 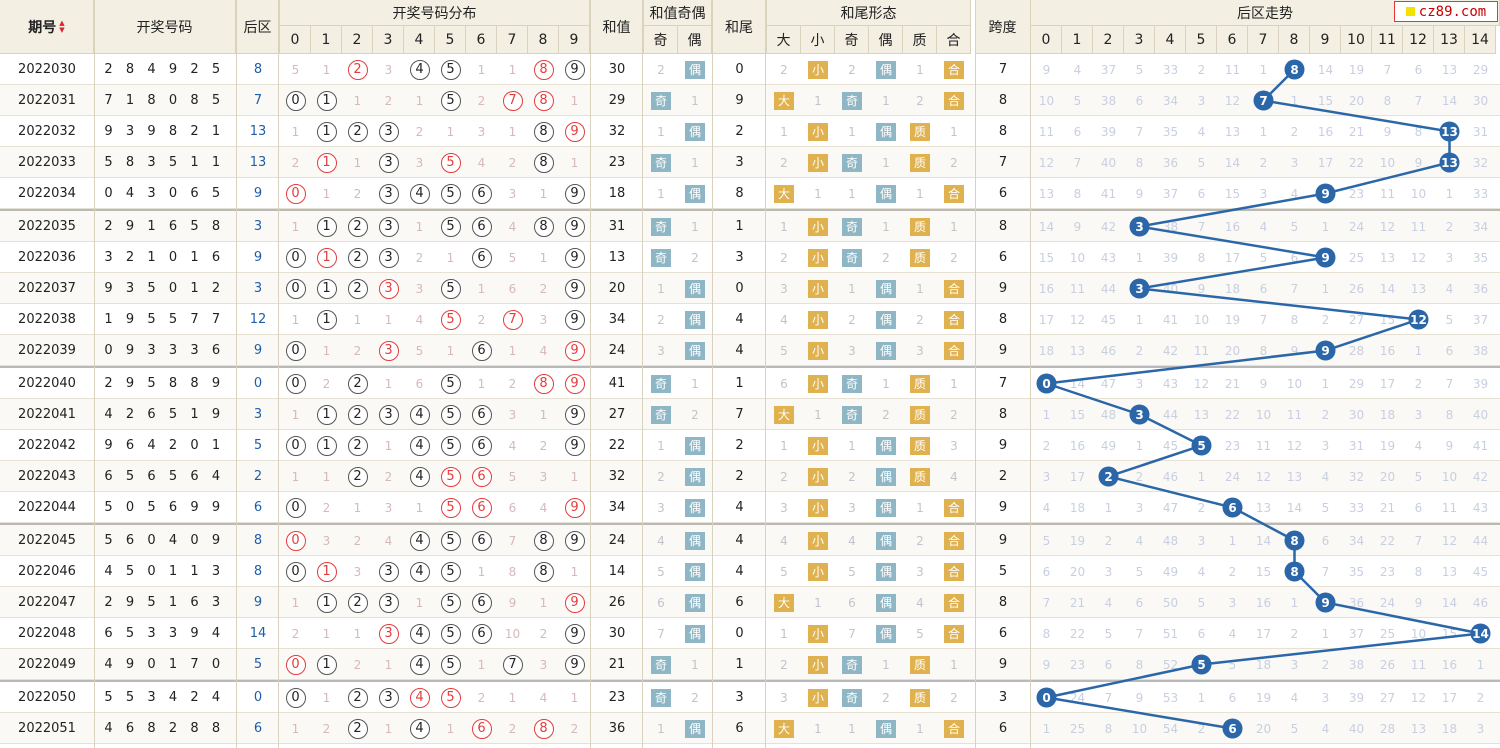 What do you see at coordinates (258, 193) in the screenshot?
I see `back-cell: 9` at bounding box center [258, 193].